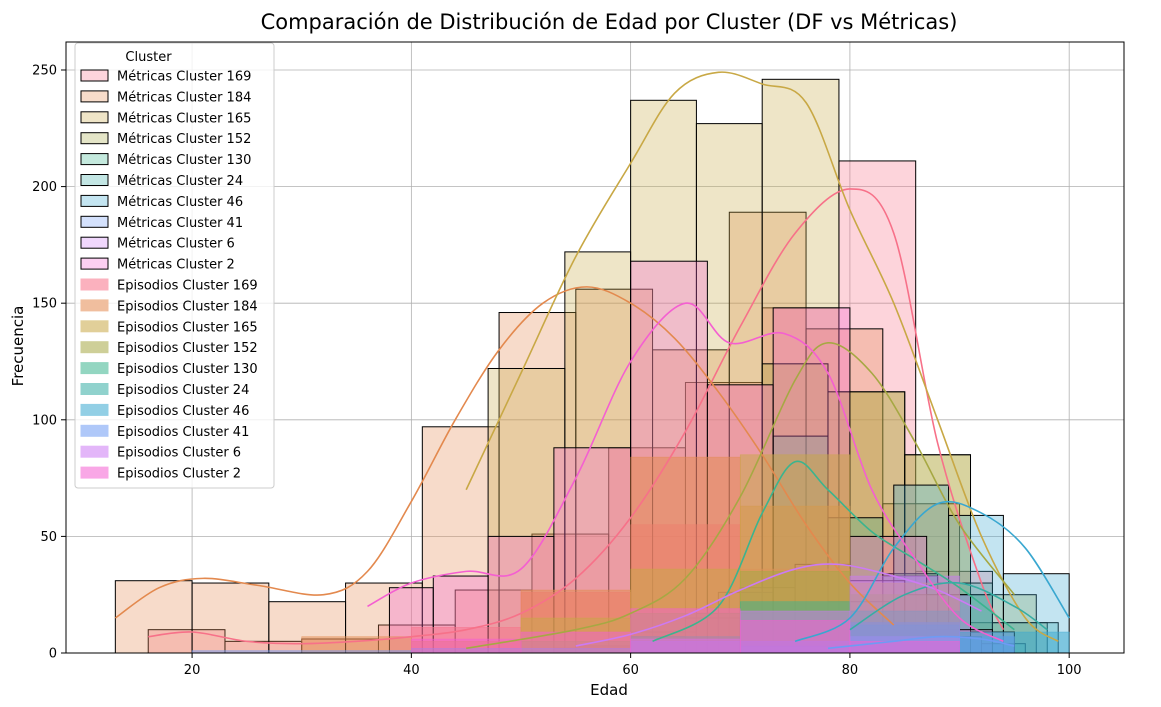 This screenshot has height=707, width=1161. I want to click on legend-entry: Métricas Cluster 165, so click(184, 118).